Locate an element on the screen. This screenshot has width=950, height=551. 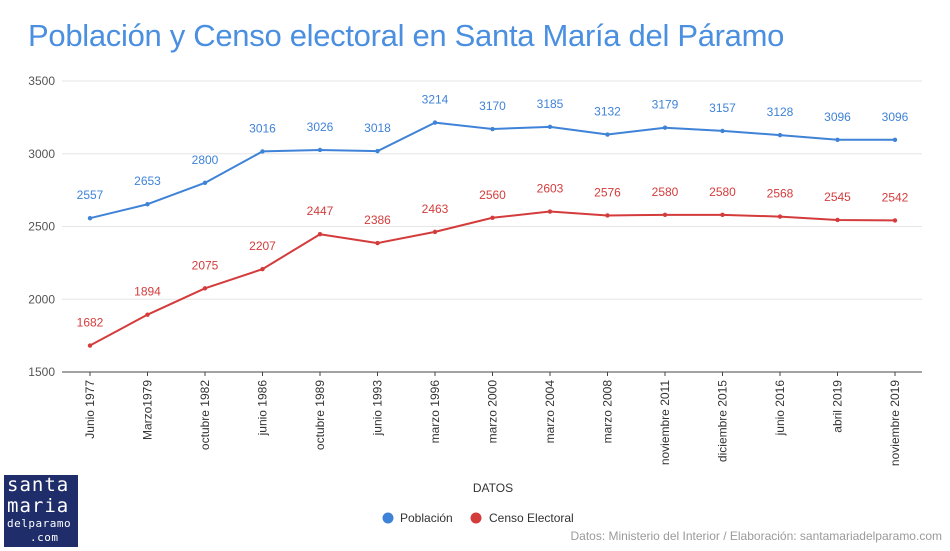
legend-item: Población is located at coordinates (417, 518).